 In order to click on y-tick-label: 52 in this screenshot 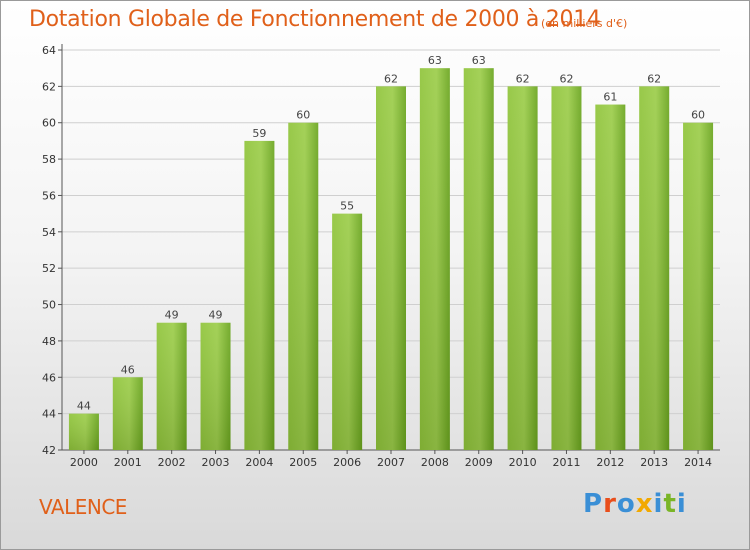, I will do `click(49, 268)`.